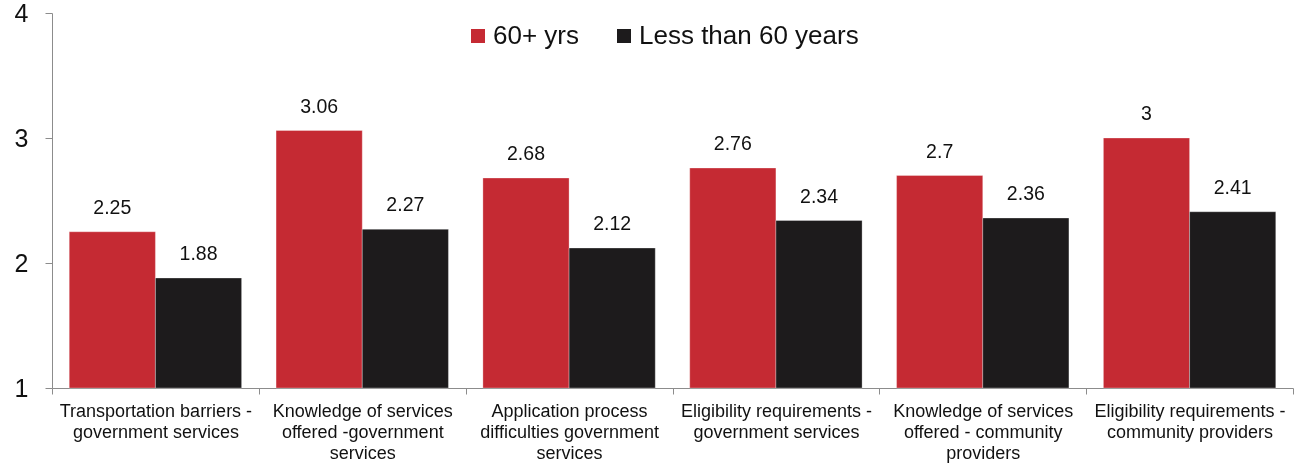 The height and width of the screenshot is (466, 1303). What do you see at coordinates (612, 223) in the screenshot?
I see `data-label: 2.12` at bounding box center [612, 223].